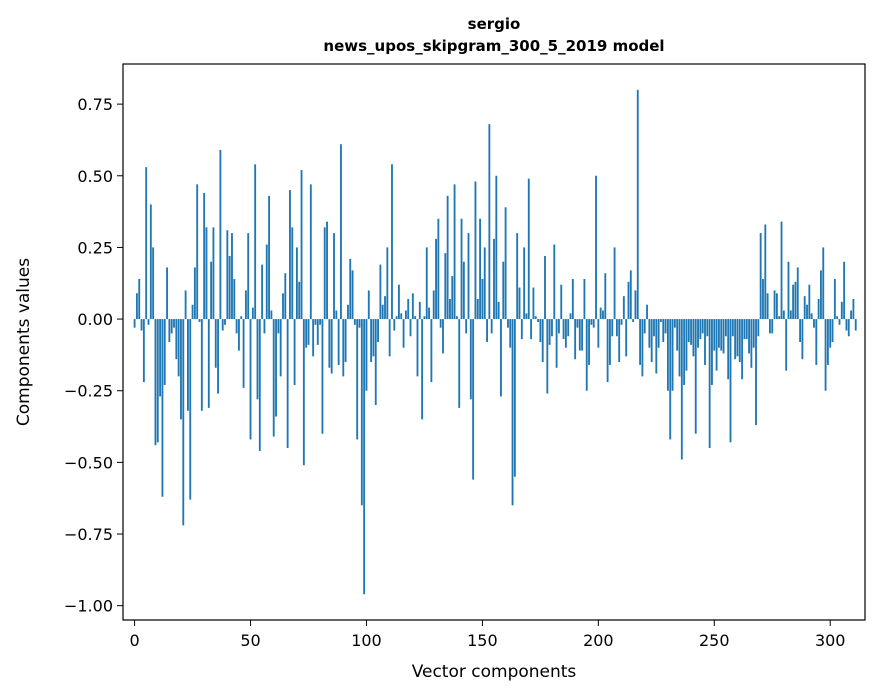 This screenshot has height=696, width=880. I want to click on x-tick-label: 100, so click(366, 640).